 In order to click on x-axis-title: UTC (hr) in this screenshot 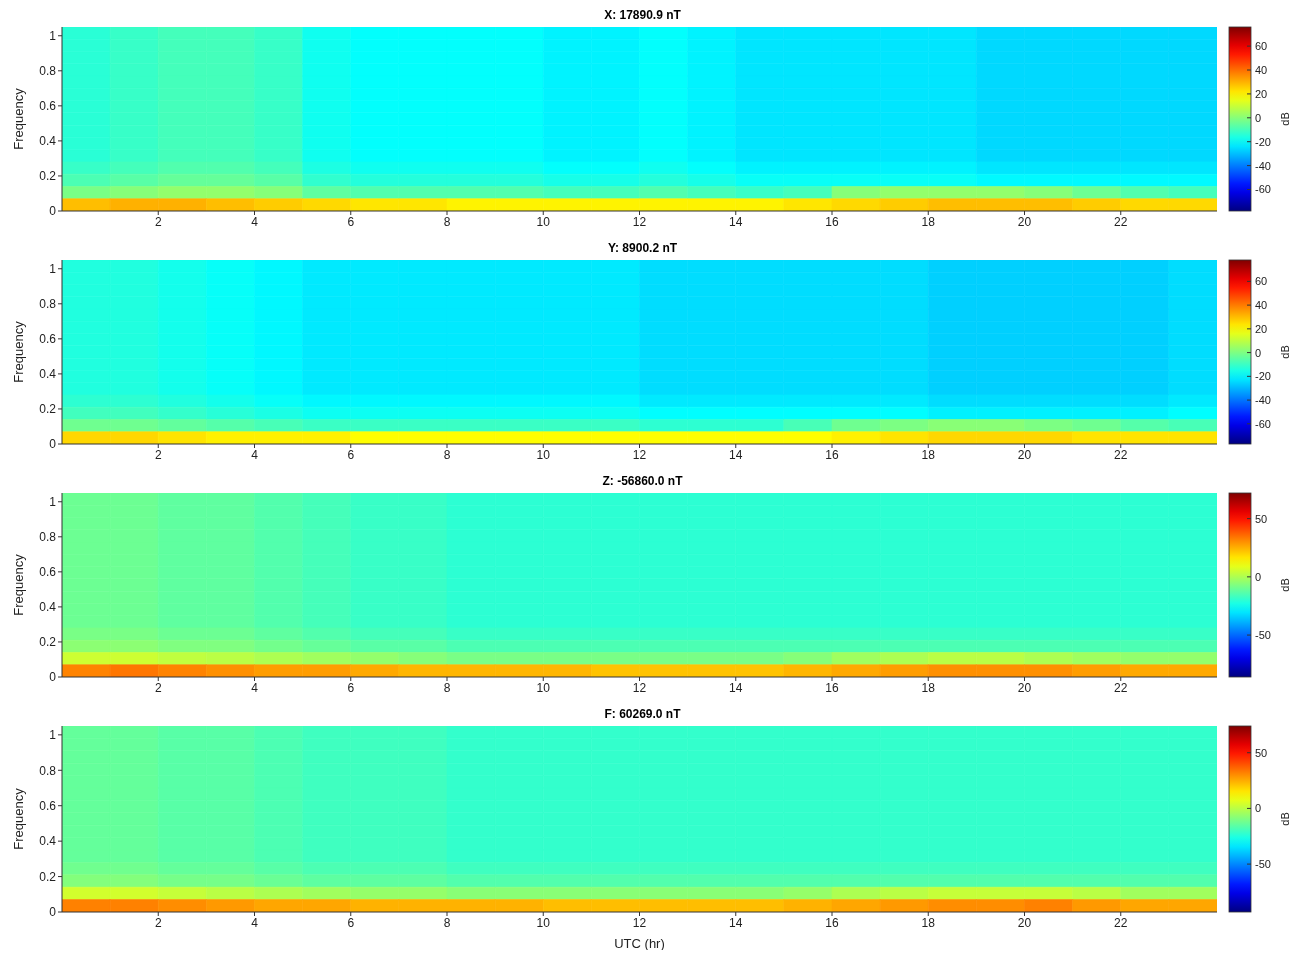, I will do `click(639, 943)`.